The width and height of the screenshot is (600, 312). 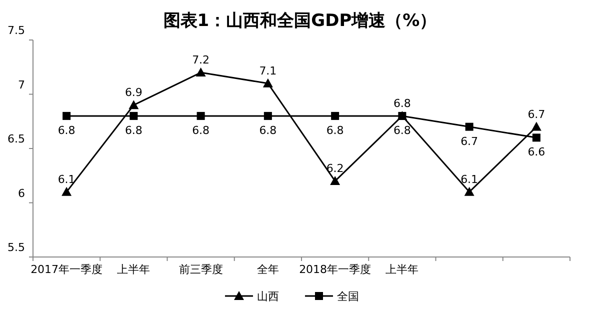 I want to click on data-label: 6.6, so click(x=537, y=152).